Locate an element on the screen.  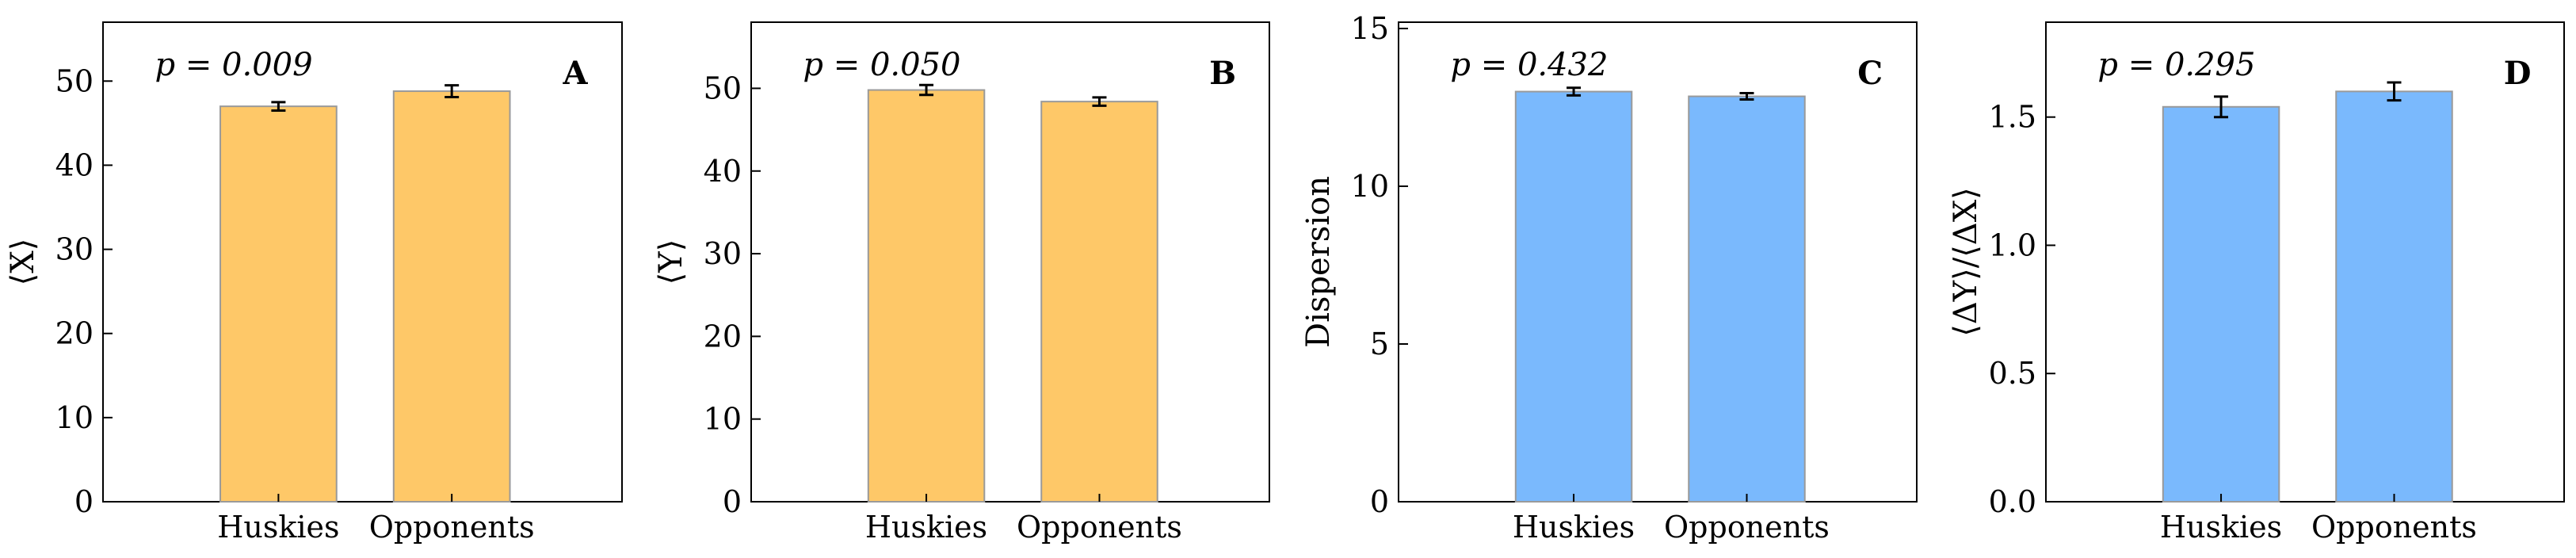
y-tick-label: 15 is located at coordinates (1370, 28).